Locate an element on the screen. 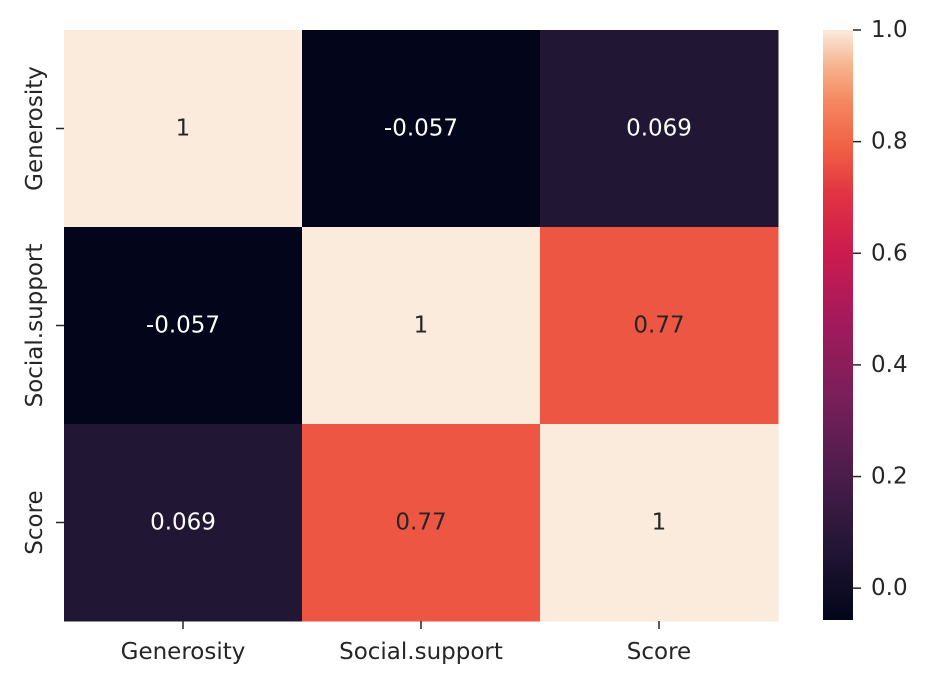  x-tick-label: Score is located at coordinates (659, 652).